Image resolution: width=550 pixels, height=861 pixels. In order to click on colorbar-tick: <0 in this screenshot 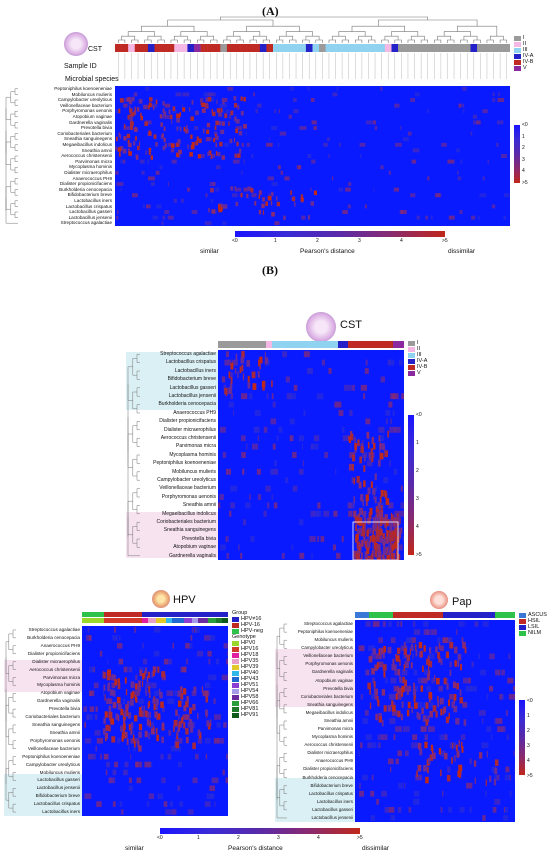, I will do `click(419, 415)`.